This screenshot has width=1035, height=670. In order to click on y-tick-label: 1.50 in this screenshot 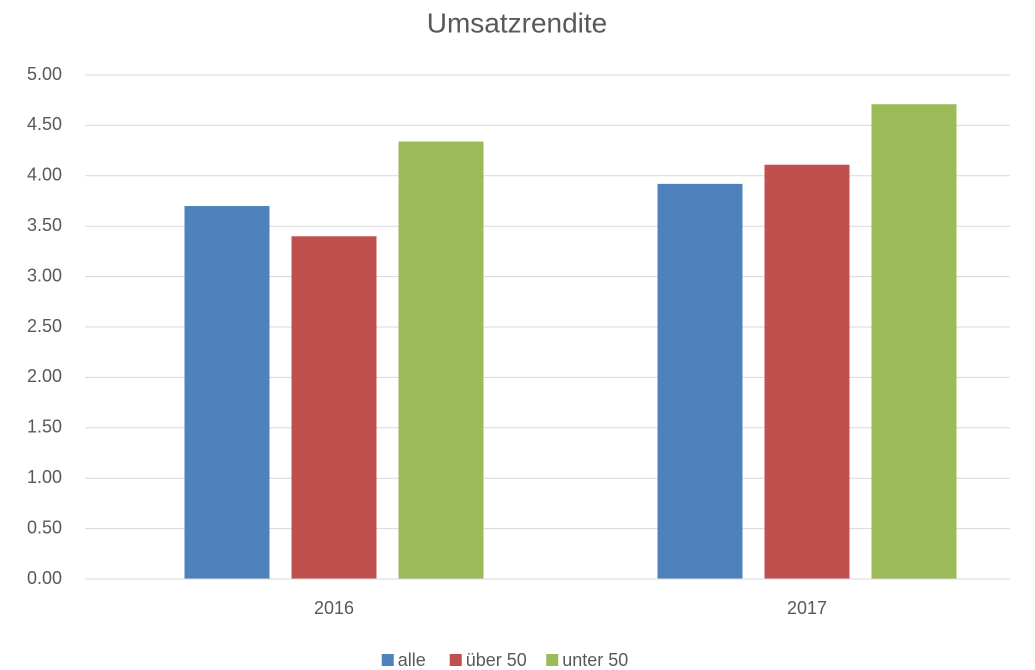, I will do `click(44, 427)`.